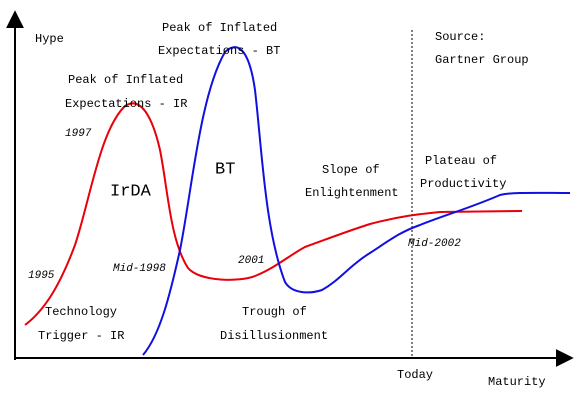 The width and height of the screenshot is (580, 400). Describe the element at coordinates (482, 60) in the screenshot. I see `source: Gartner Group` at that location.